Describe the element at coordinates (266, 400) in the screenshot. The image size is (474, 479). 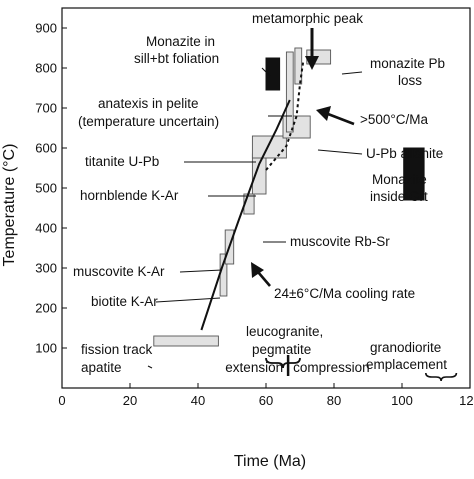
I see `x-tick-label-60: 60` at that location.